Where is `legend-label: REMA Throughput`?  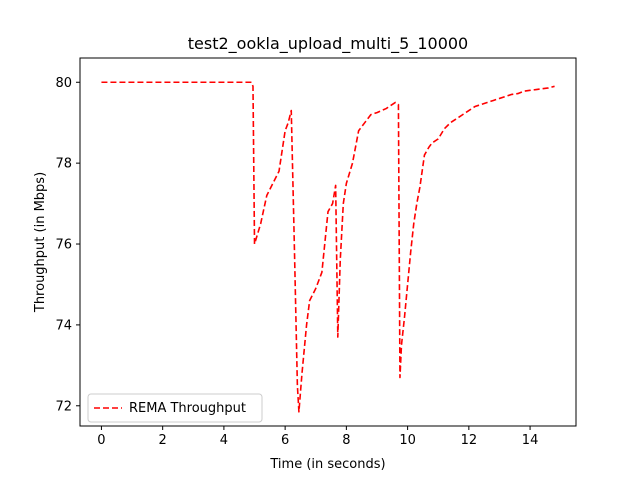 legend-label: REMA Throughput is located at coordinates (187, 408).